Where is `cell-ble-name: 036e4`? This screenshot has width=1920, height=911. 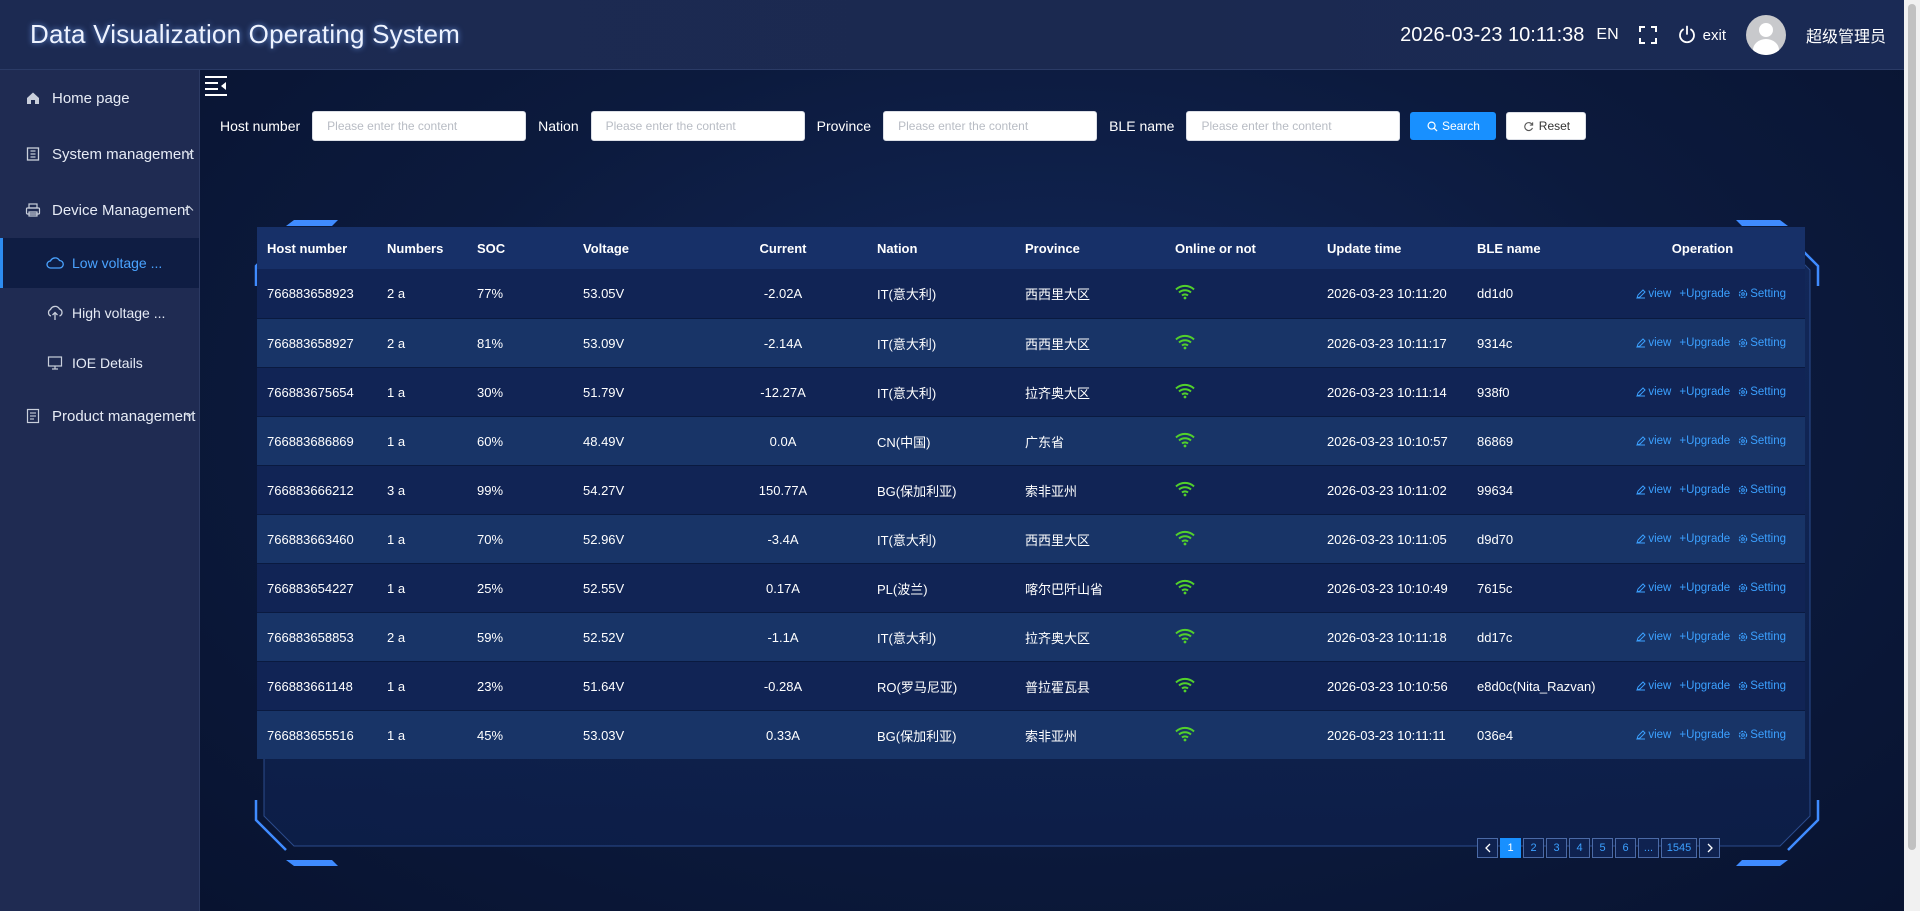 cell-ble-name: 036e4 is located at coordinates (1495, 735).